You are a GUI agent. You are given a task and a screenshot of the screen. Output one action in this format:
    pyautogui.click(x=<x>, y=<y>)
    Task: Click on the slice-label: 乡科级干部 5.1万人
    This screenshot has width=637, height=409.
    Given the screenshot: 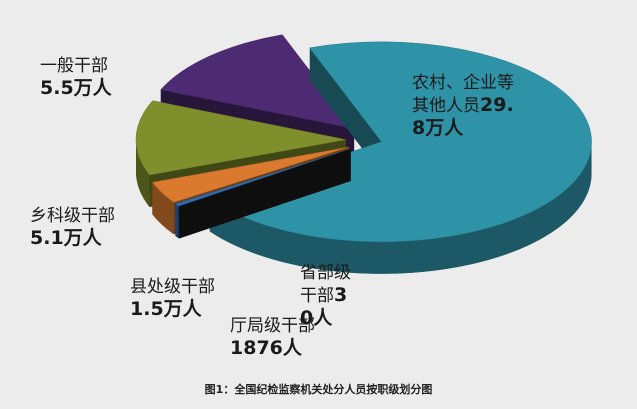 What is the action you would take?
    pyautogui.click(x=81, y=227)
    